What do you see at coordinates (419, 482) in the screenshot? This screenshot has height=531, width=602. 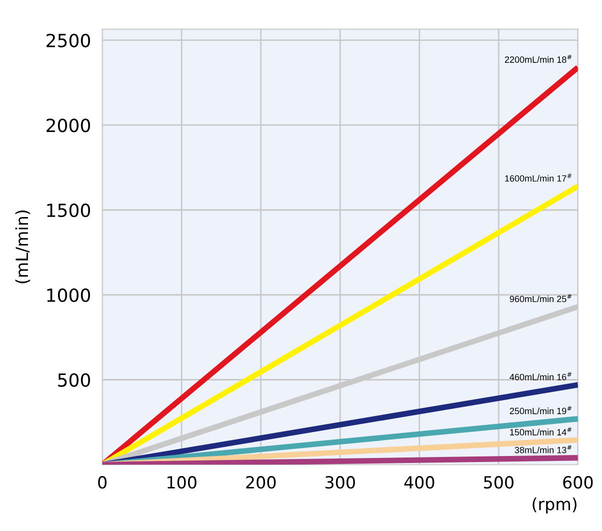 I see `x-tick-label: 400` at bounding box center [419, 482].